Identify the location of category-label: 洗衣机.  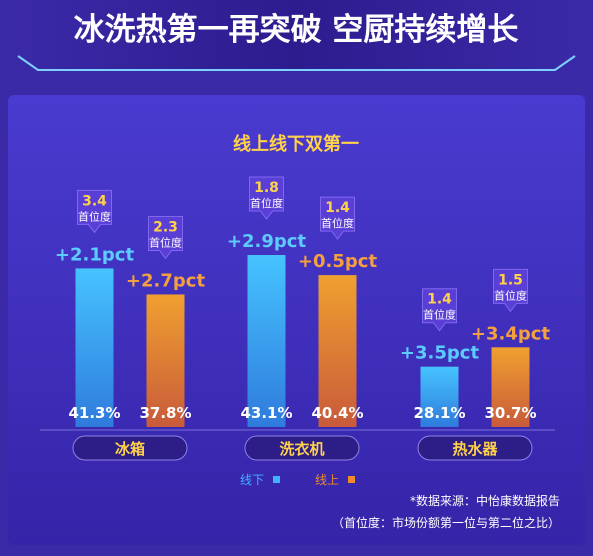
(301, 449).